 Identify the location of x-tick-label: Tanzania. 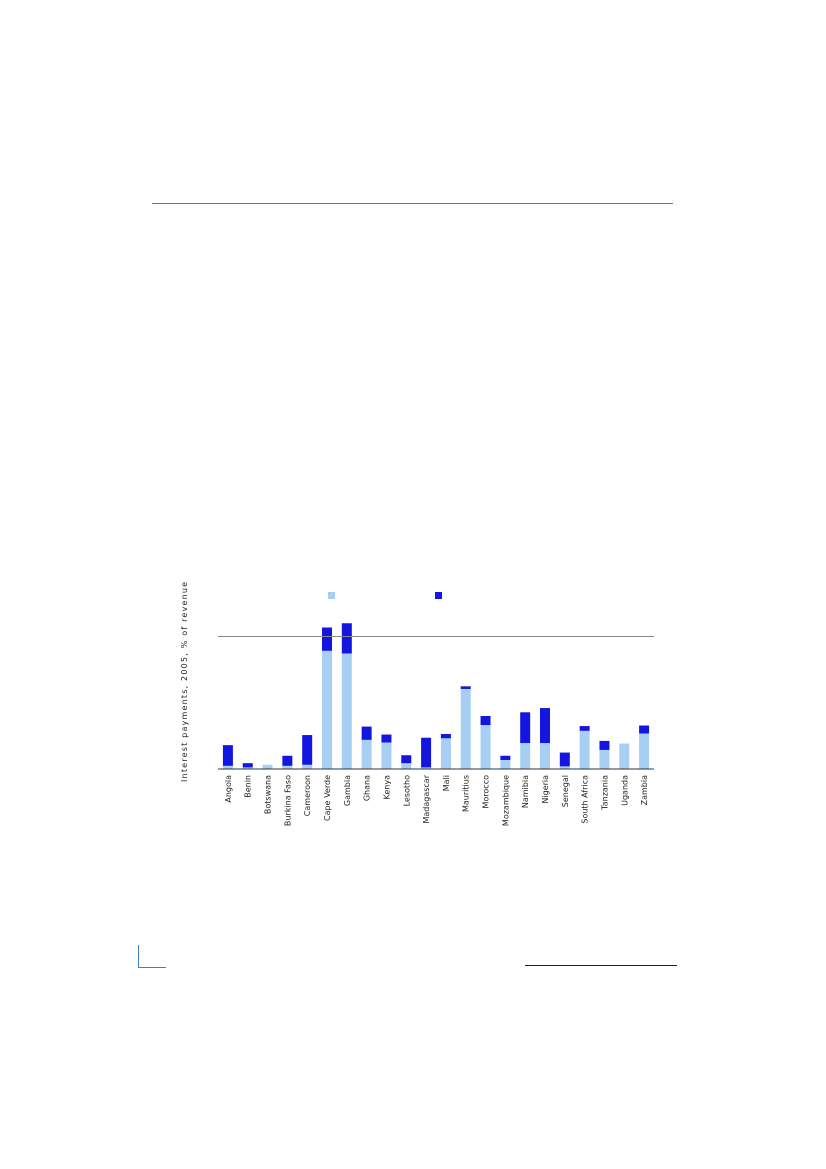
(604, 793).